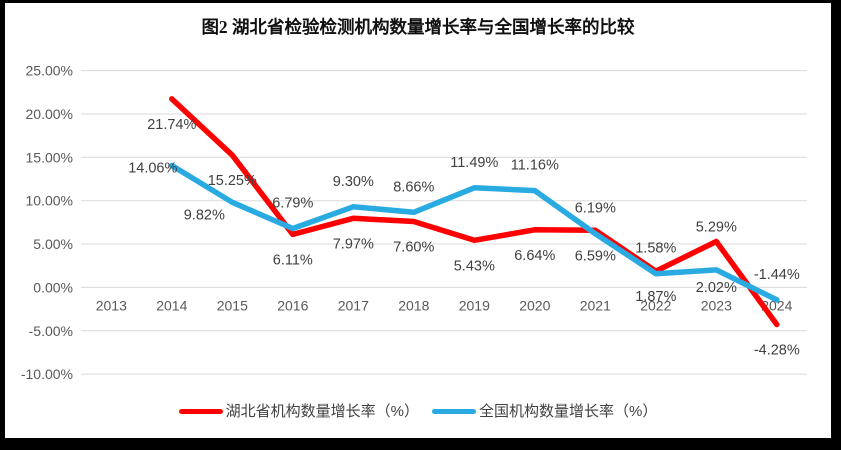  Describe the element at coordinates (171, 305) in the screenshot. I see `x-axis-tick-label: 2014` at that location.